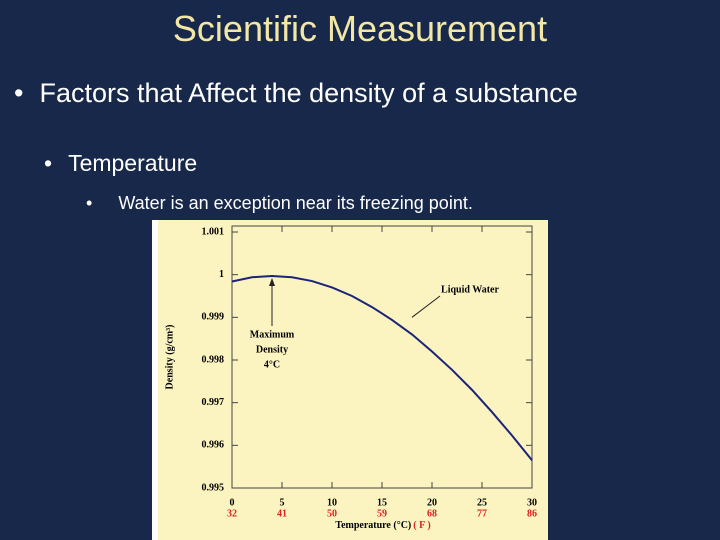 The image size is (720, 540). Describe the element at coordinates (213, 445) in the screenshot. I see `y-tick-label: 0.996` at that location.